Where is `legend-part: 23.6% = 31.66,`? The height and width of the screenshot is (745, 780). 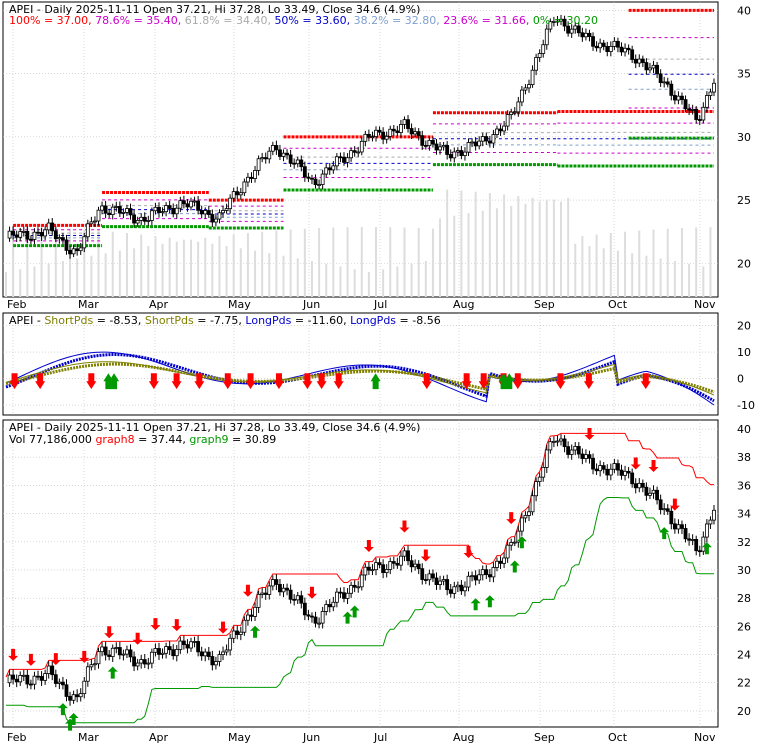 legend-part: 23.6% = 31.66, is located at coordinates (488, 20).